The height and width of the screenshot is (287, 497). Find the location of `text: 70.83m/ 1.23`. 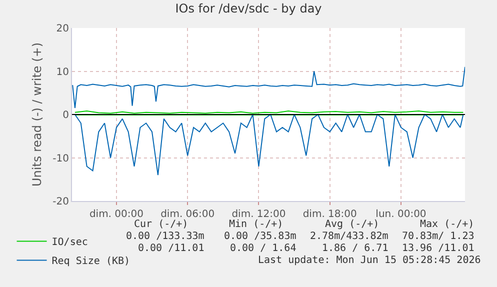

text: 70.83m/ 1.23 is located at coordinates (438, 236).